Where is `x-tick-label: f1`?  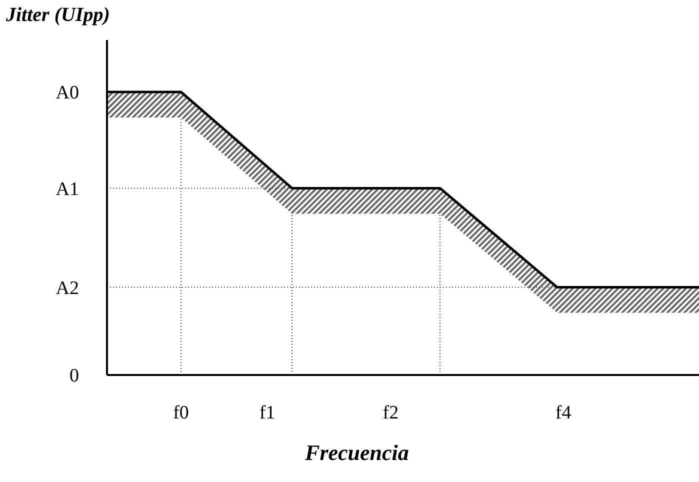 x-tick-label: f1 is located at coordinates (267, 413).